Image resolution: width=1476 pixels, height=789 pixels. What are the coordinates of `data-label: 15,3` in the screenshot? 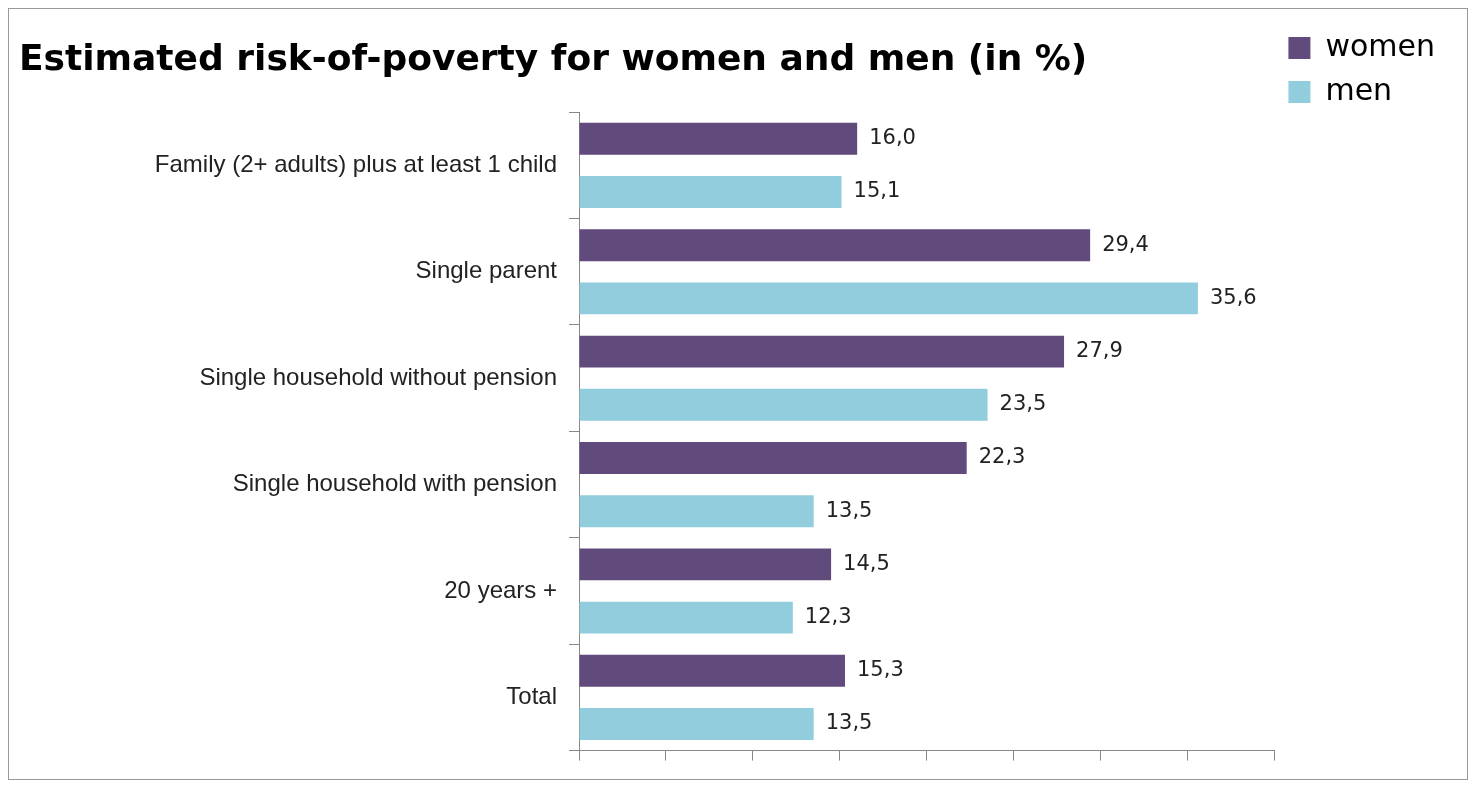 It's located at (880, 669).